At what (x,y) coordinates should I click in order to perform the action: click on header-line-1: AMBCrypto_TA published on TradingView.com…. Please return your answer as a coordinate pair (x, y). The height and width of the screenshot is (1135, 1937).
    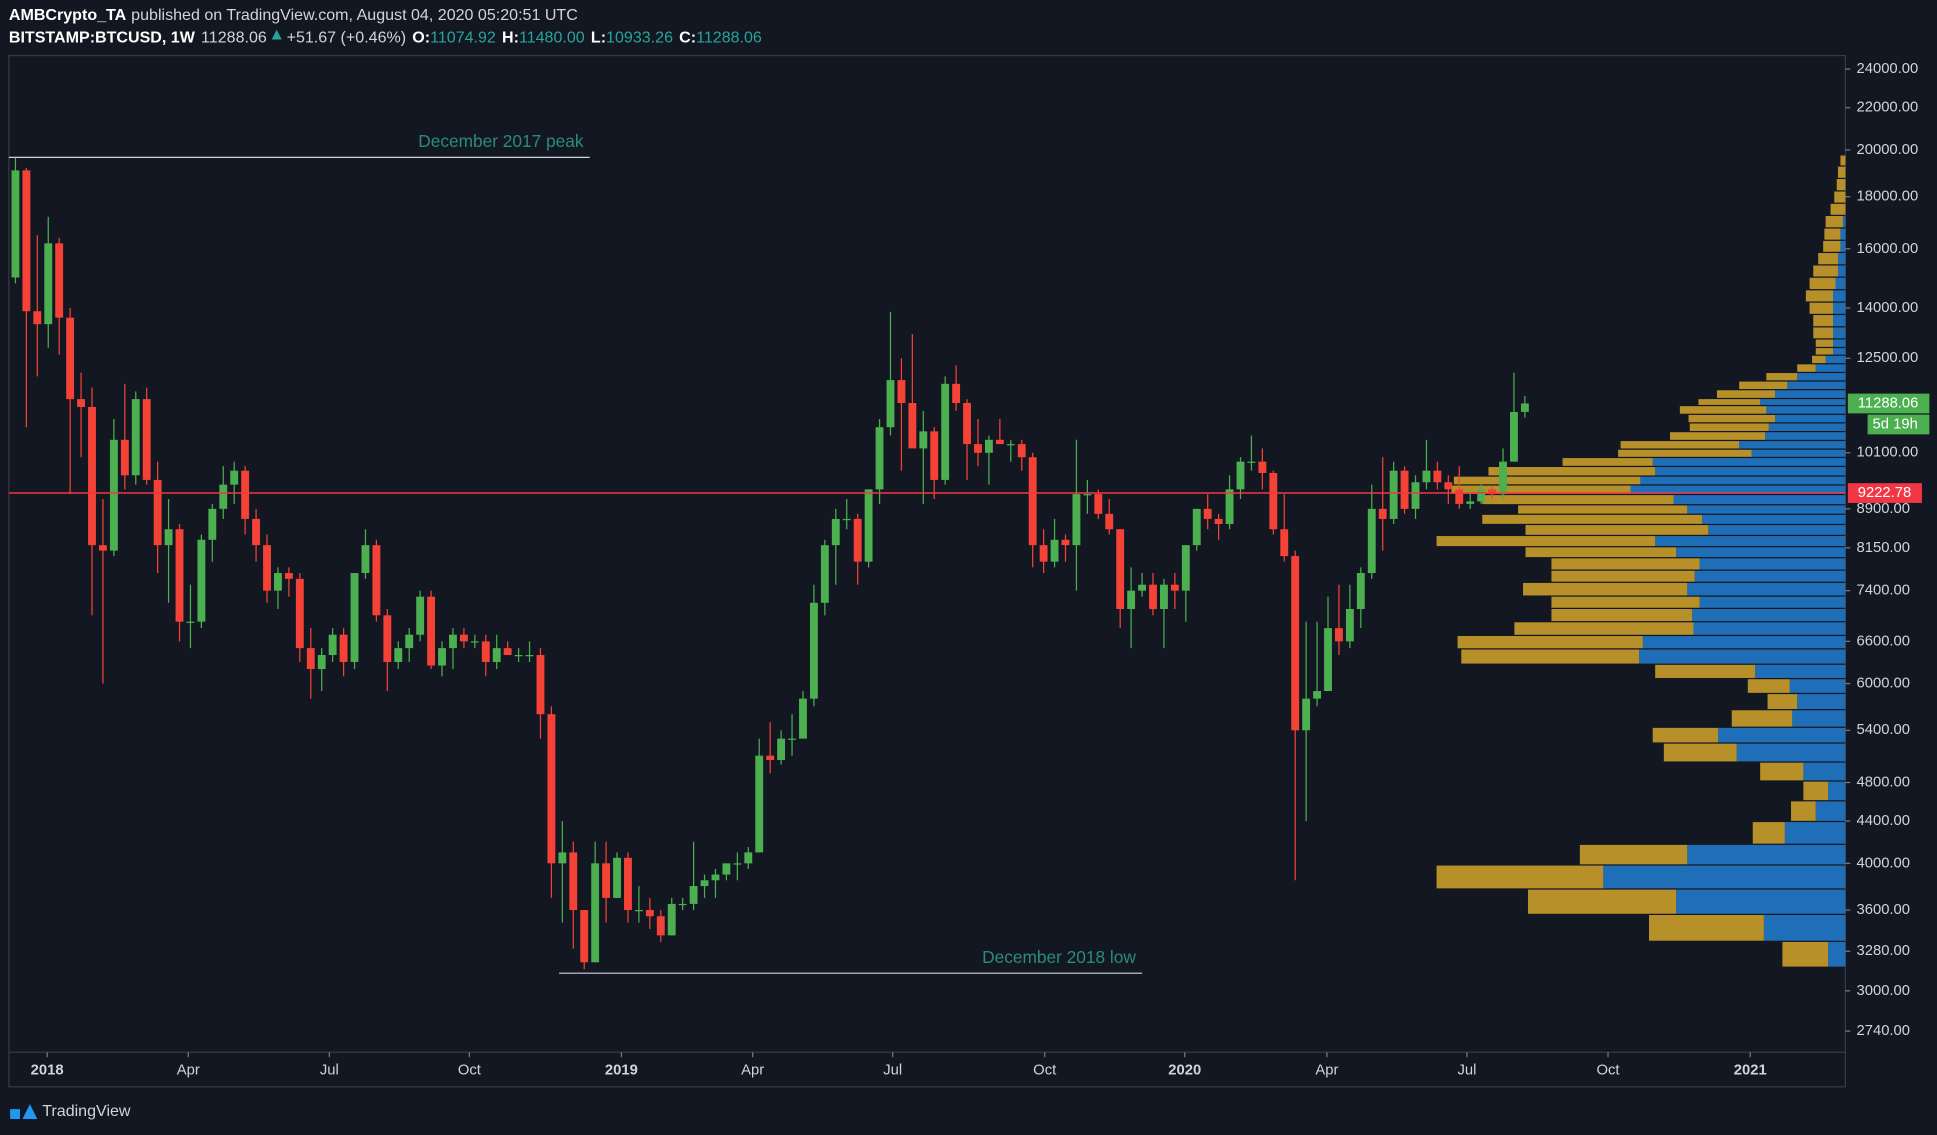
    Looking at the image, I should click on (293, 15).